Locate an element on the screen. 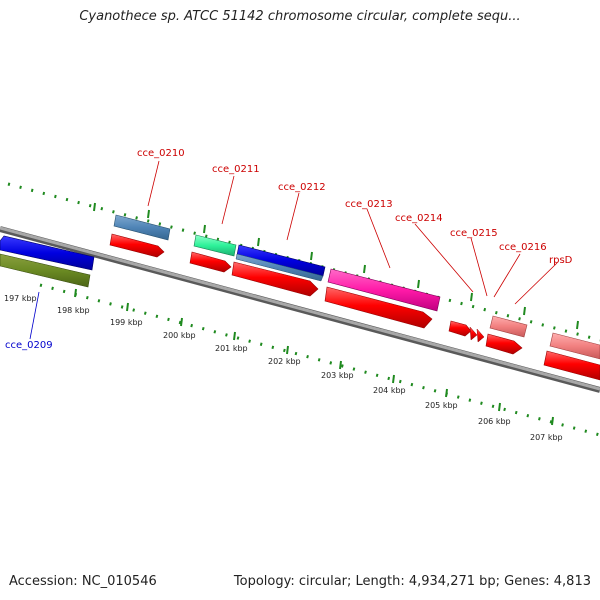  tick-label: 201 kbp is located at coordinates (231, 348).